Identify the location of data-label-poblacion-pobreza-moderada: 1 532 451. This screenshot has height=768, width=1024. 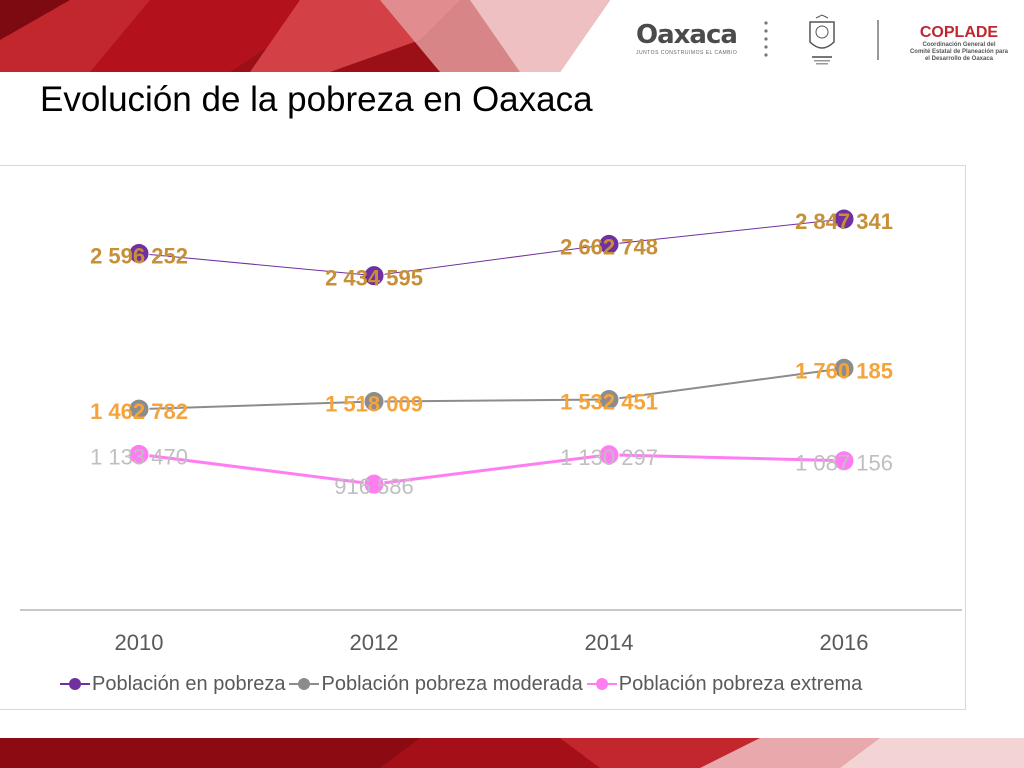
(609, 402).